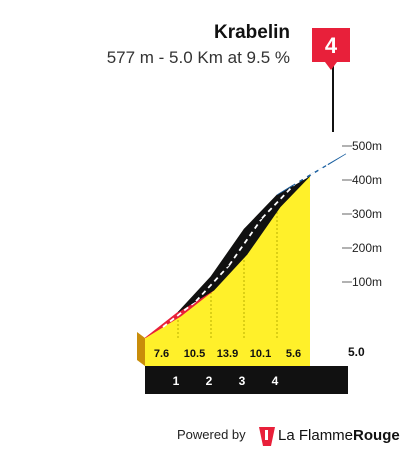 The width and height of the screenshot is (405, 451). I want to click on gradient-band-cap, so click(141, 349).